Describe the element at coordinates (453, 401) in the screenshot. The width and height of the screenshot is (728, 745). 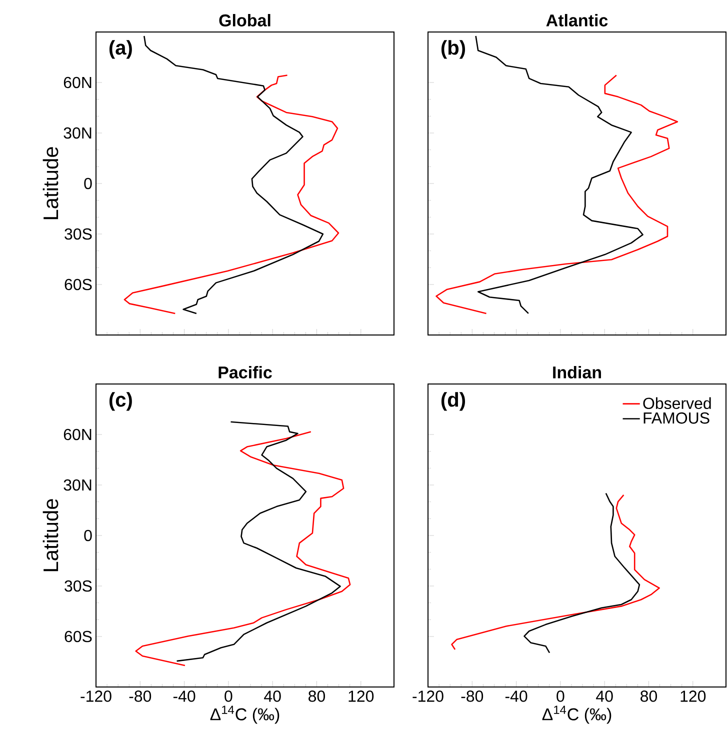
I see `annotation: (d)` at that location.